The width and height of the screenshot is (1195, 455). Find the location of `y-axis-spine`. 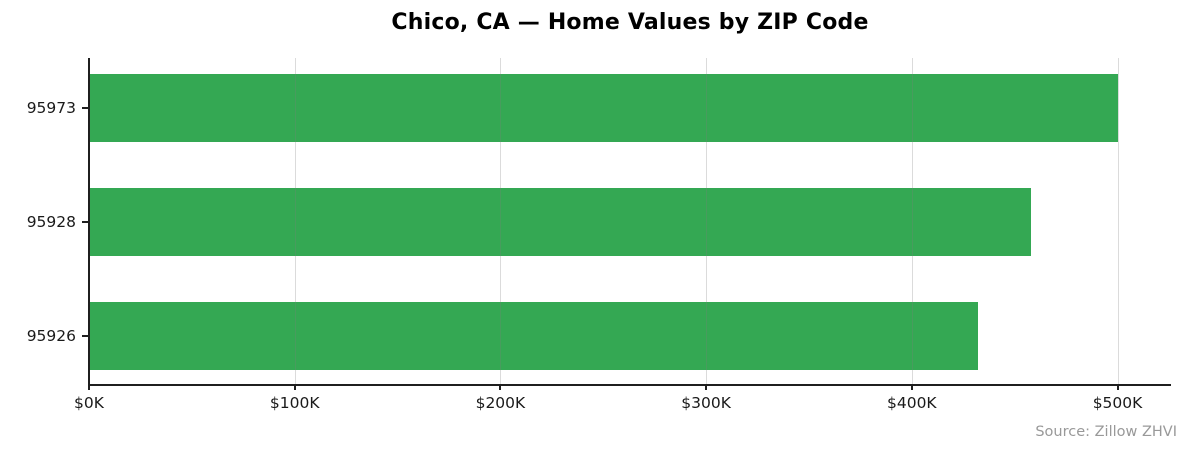

y-axis-spine is located at coordinates (89, 221).